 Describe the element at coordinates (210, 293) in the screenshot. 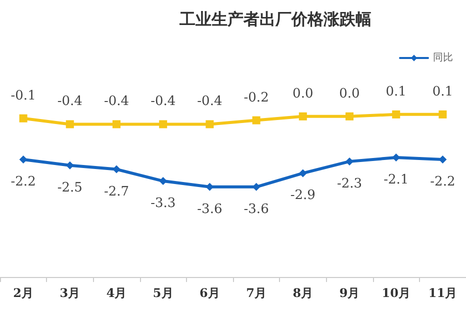

I see `x-tick-label: 6月` at that location.